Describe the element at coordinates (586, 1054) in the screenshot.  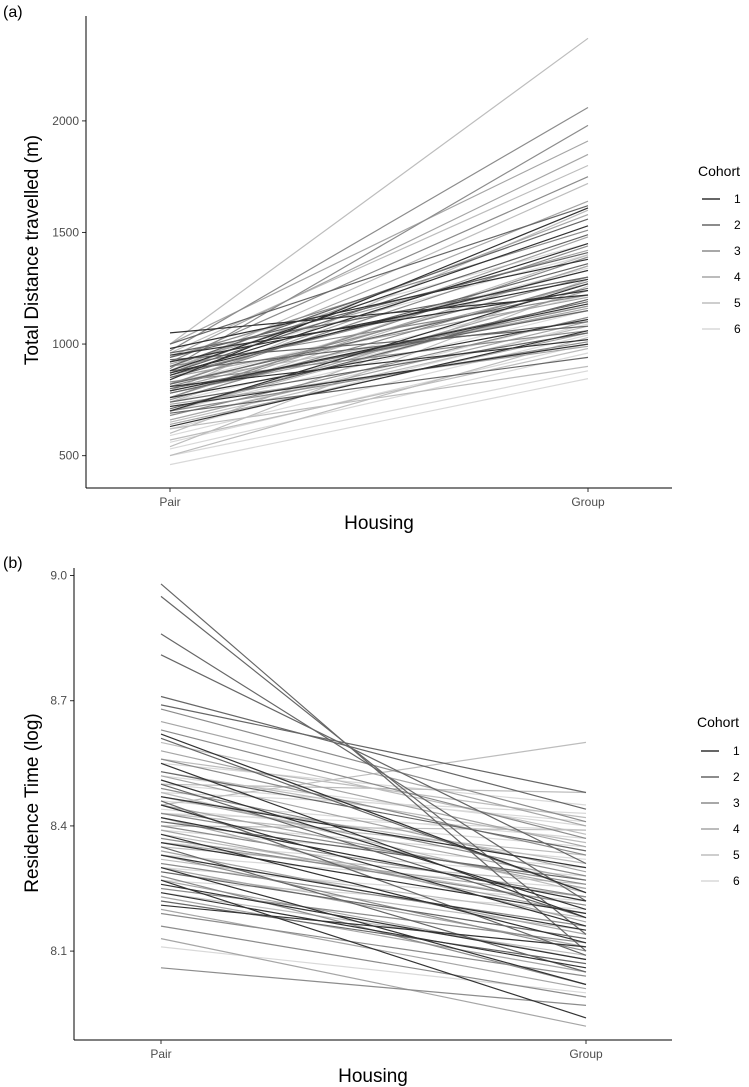
I see `panel-b-x-tick-label-group: Group` at that location.